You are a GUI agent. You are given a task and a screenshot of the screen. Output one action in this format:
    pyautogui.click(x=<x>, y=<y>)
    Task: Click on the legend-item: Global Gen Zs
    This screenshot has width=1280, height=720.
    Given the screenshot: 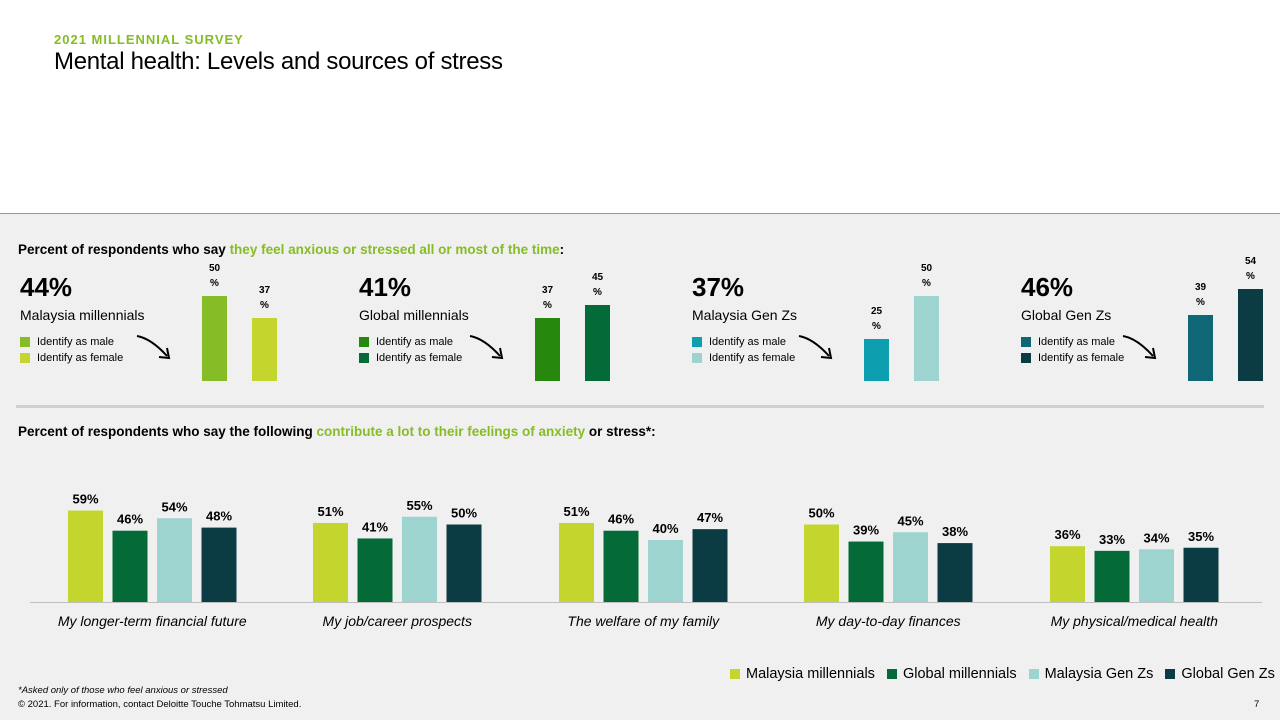 What is the action you would take?
    pyautogui.click(x=1220, y=674)
    